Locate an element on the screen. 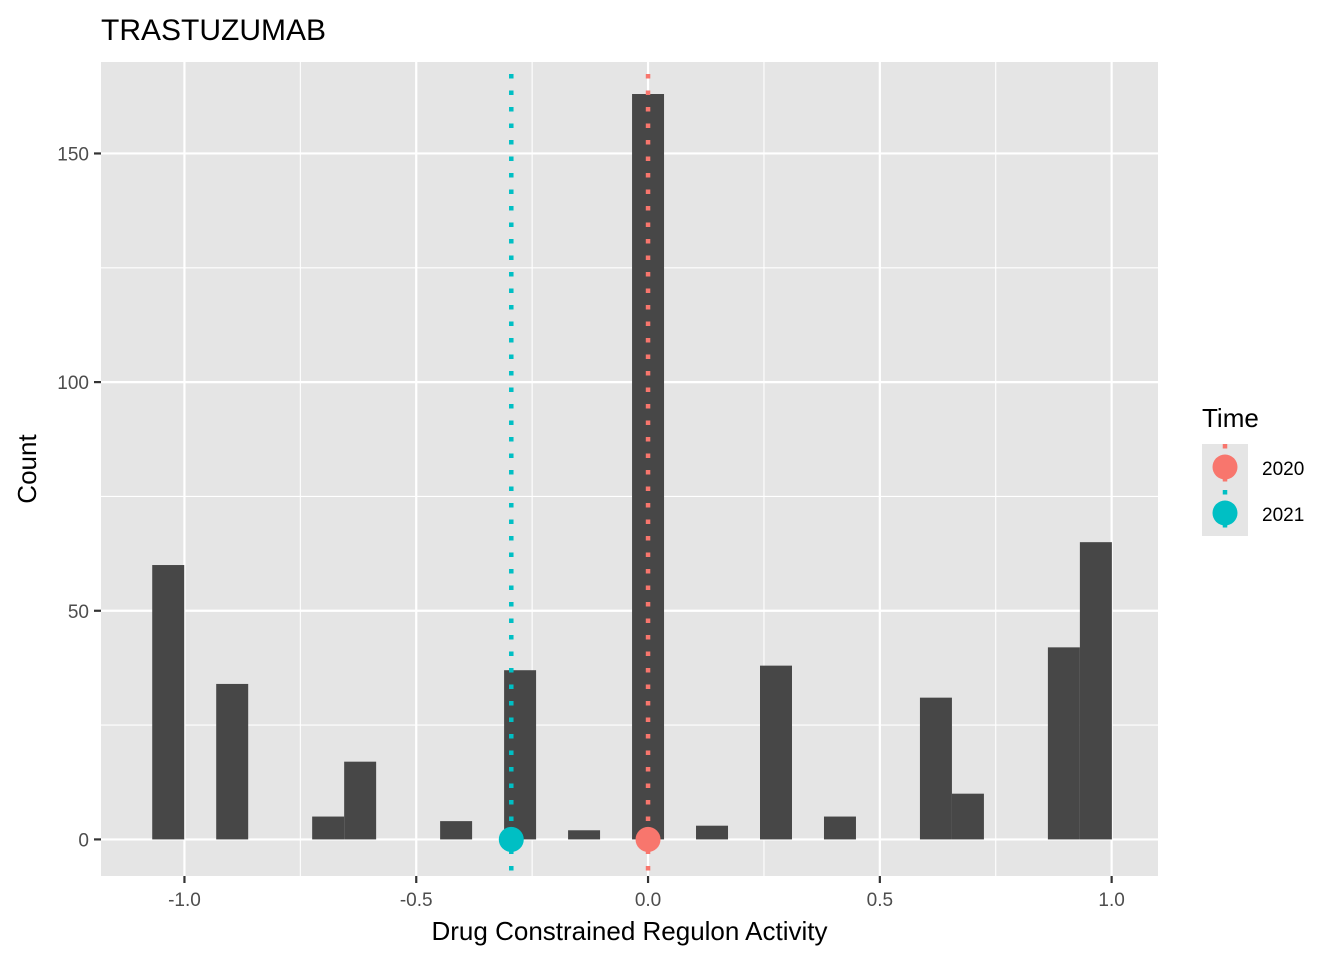 Image resolution: width=1344 pixels, height=960 pixels. reference-points is located at coordinates (579, 839).